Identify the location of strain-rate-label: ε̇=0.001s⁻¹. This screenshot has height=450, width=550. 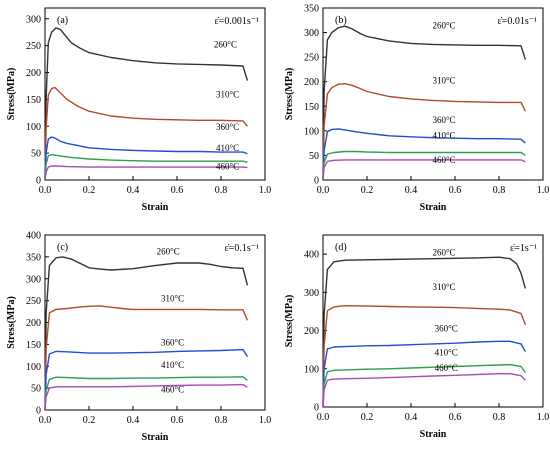
(236, 21).